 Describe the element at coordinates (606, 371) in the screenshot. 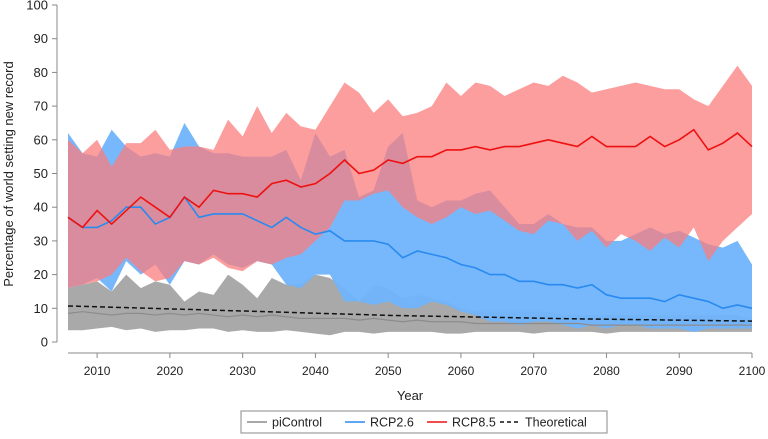

I see `x-tick-label: 2080` at that location.